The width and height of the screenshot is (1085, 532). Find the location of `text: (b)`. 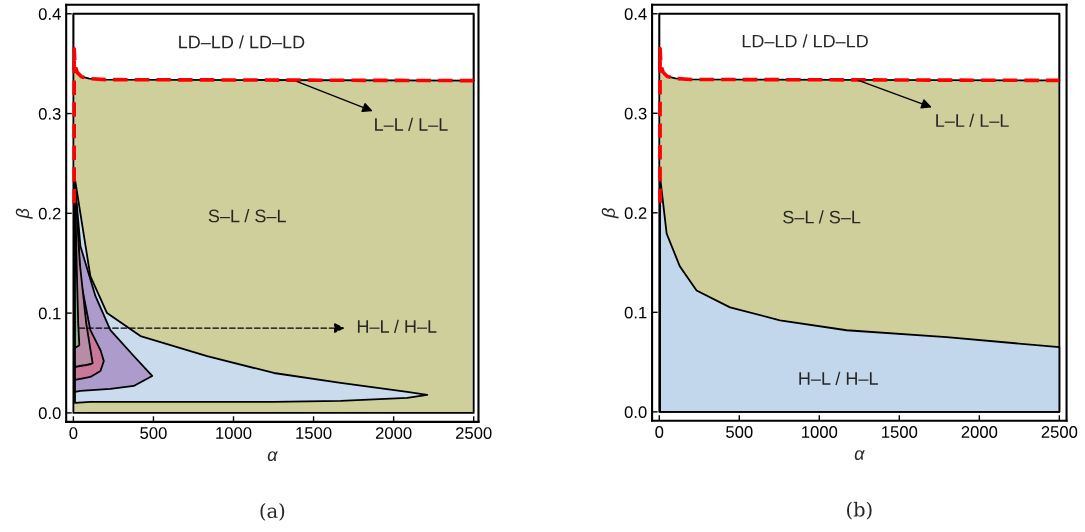

text: (b) is located at coordinates (859, 510).